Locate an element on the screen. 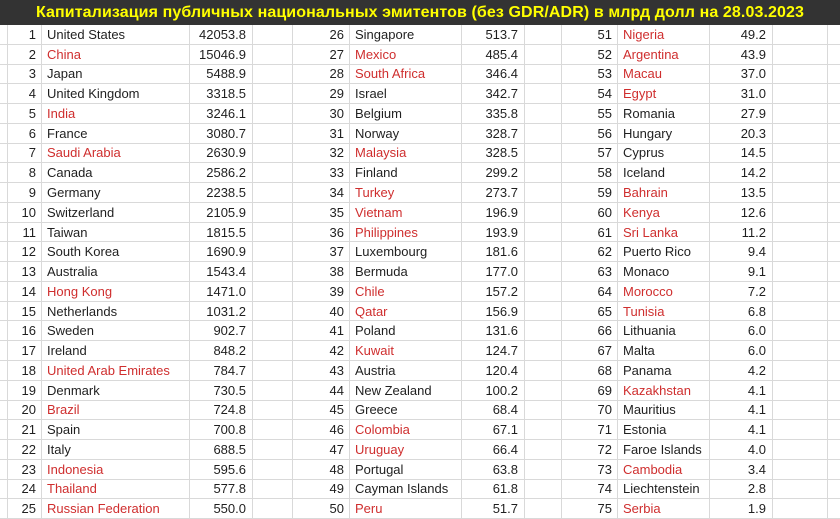 Image resolution: width=840 pixels, height=519 pixels. rank-cell: 56 is located at coordinates (590, 133).